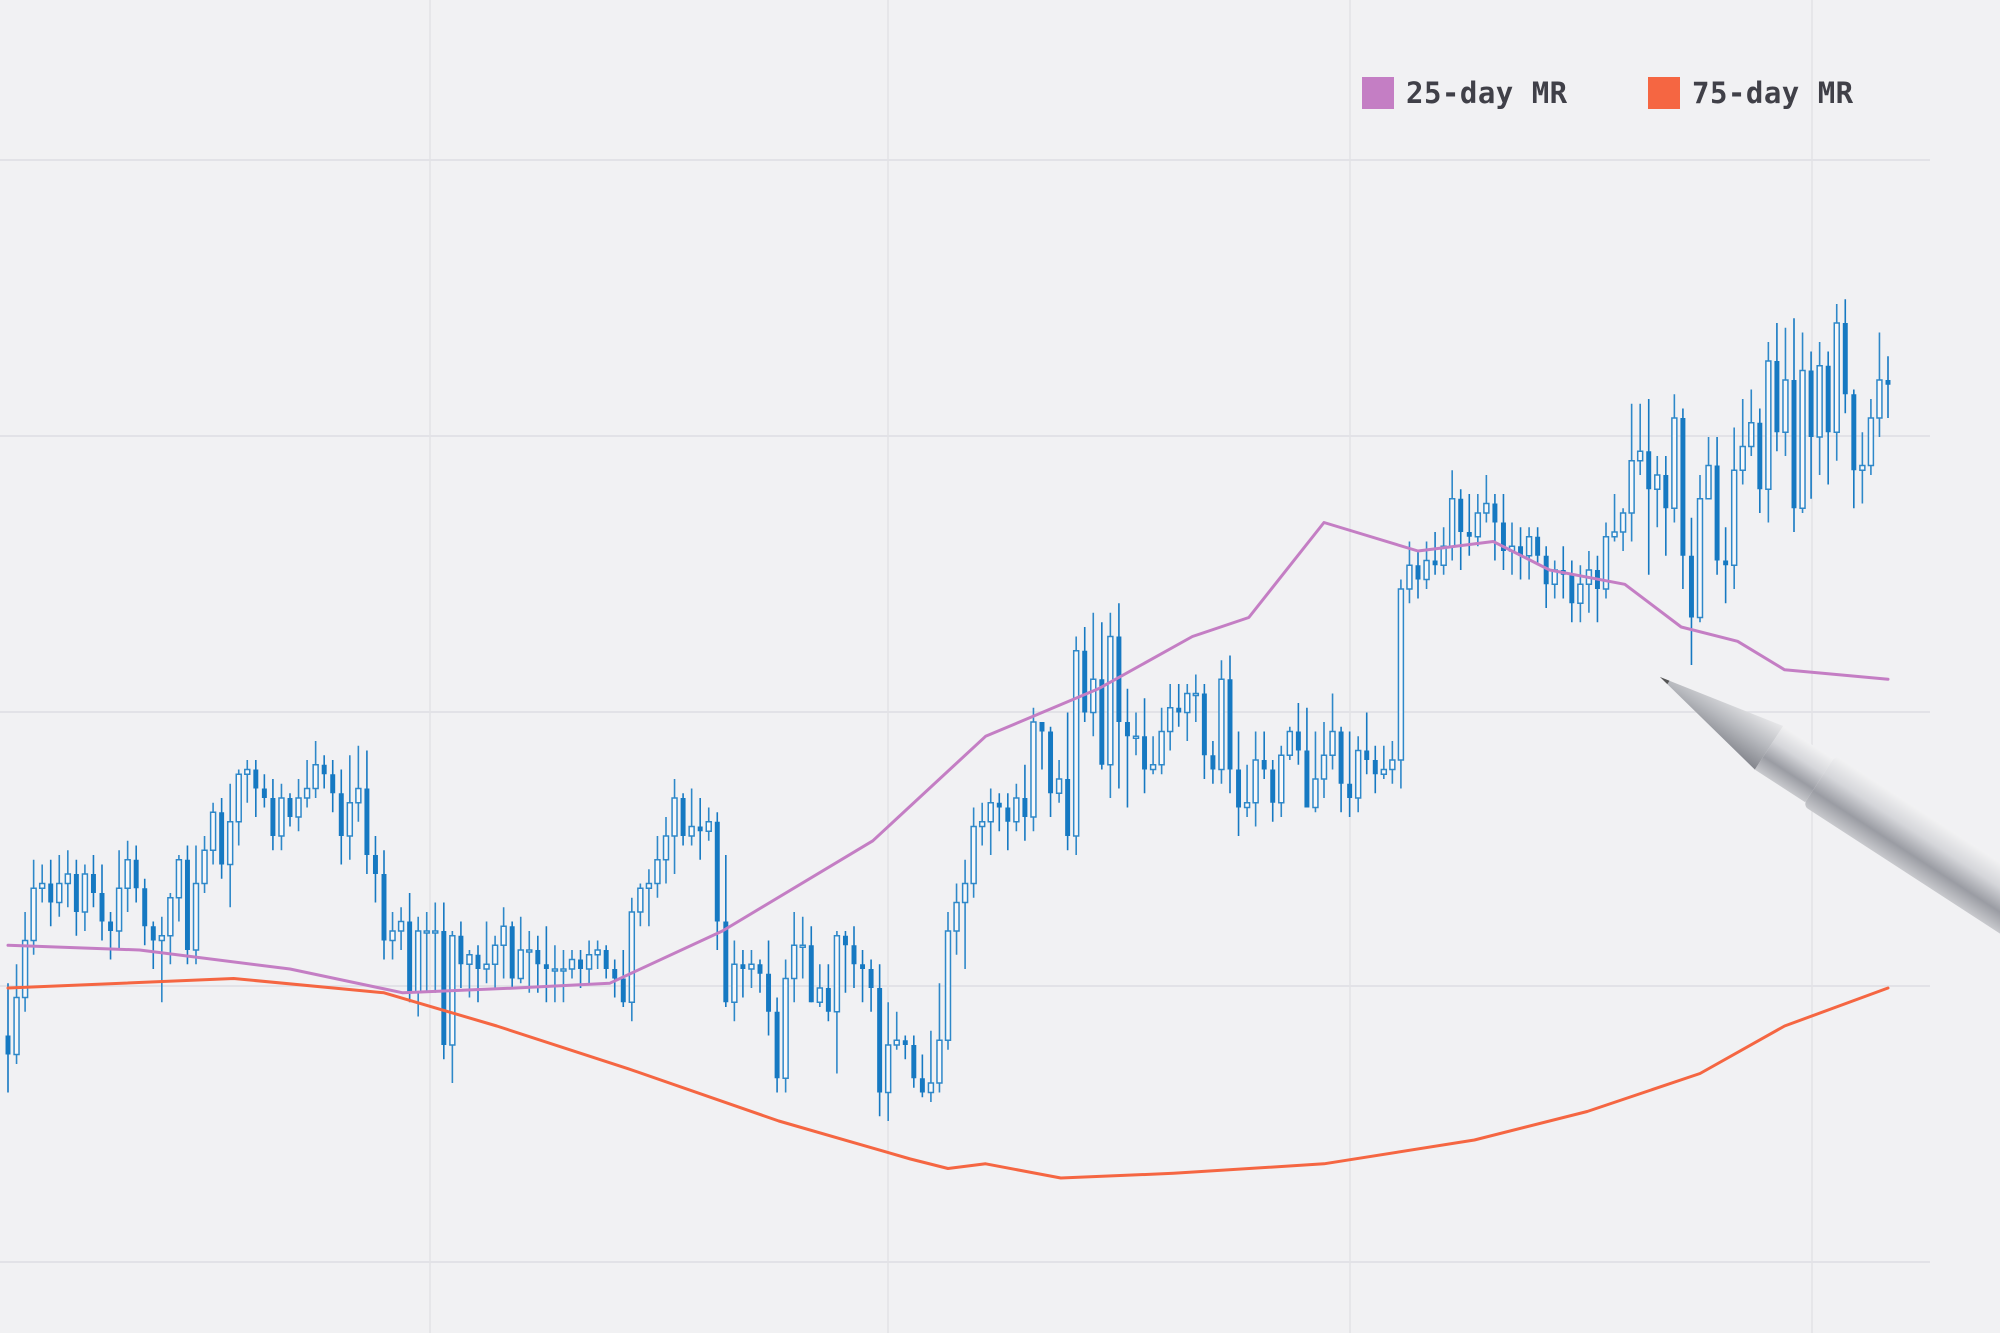  I want to click on legend-swatch-75-day, so click(1664, 93).